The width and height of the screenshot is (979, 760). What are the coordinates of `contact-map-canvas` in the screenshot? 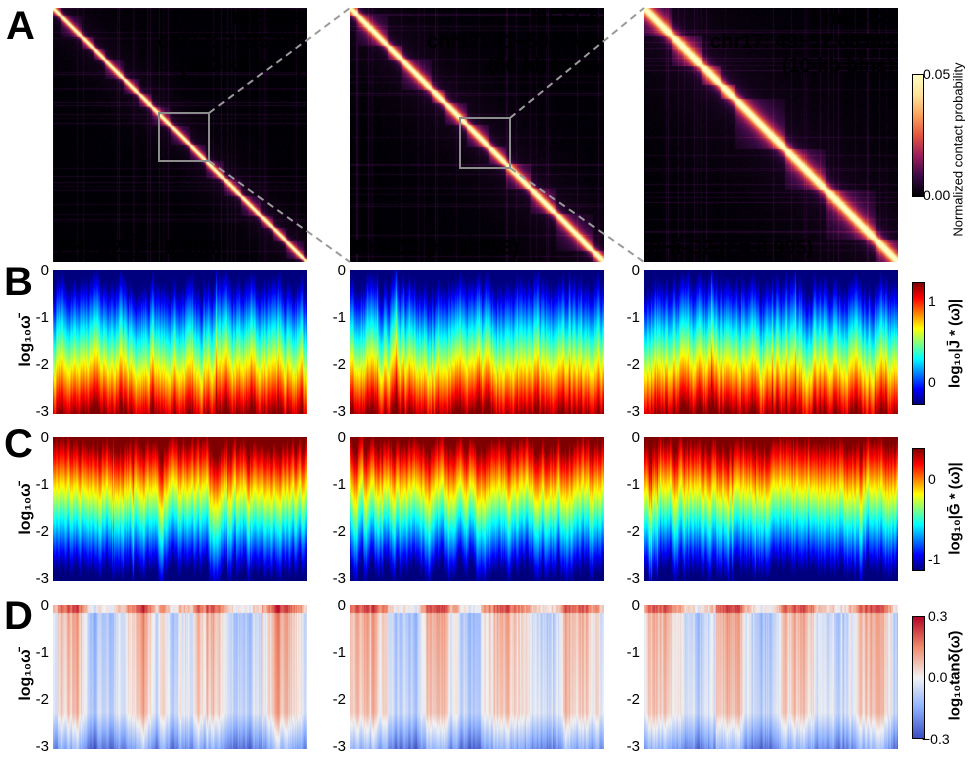 It's located at (771, 135).